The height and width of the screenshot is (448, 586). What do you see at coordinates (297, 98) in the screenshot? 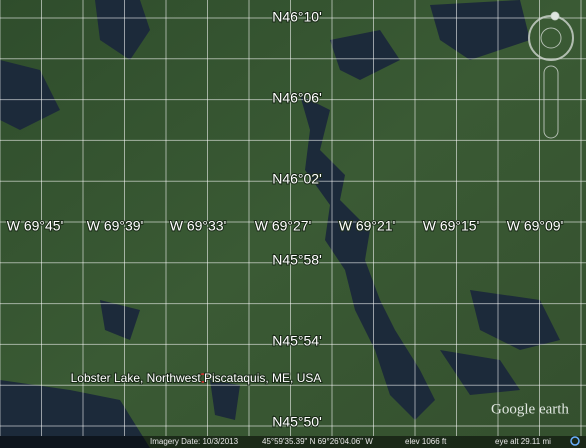
I see `latitude-label: N46°06'` at bounding box center [297, 98].